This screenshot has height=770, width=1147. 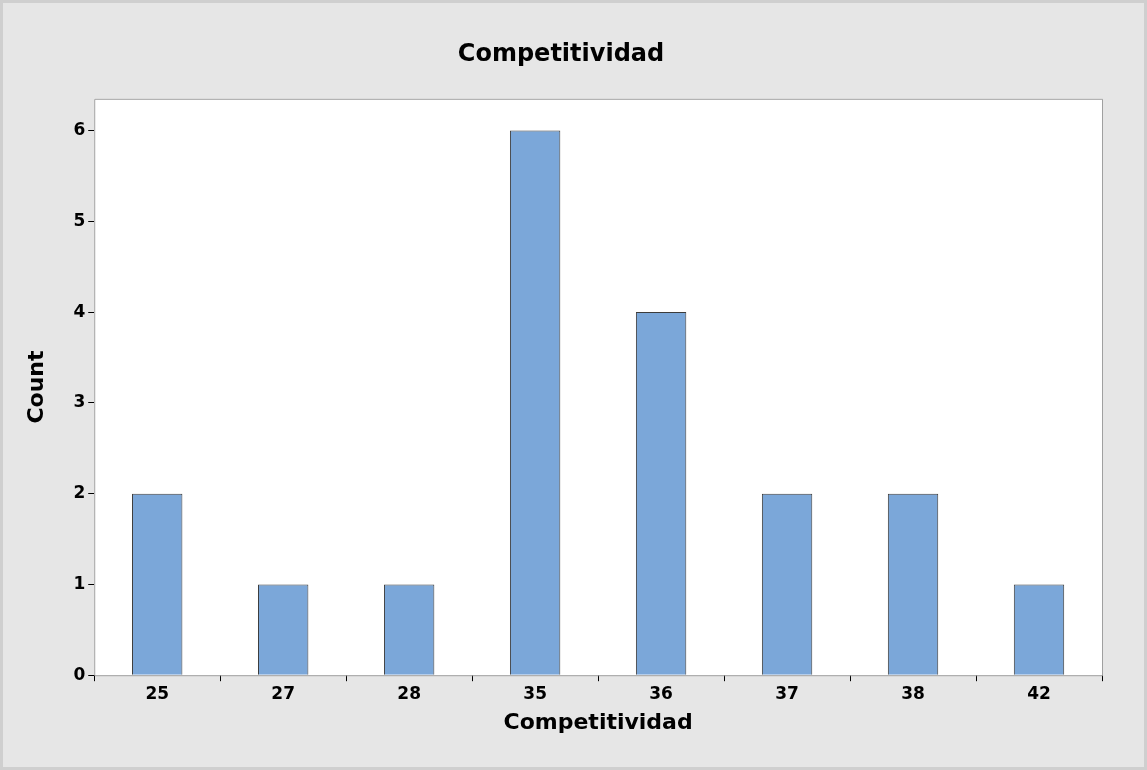 I want to click on x-tick-label: 42, so click(x=1039, y=692).